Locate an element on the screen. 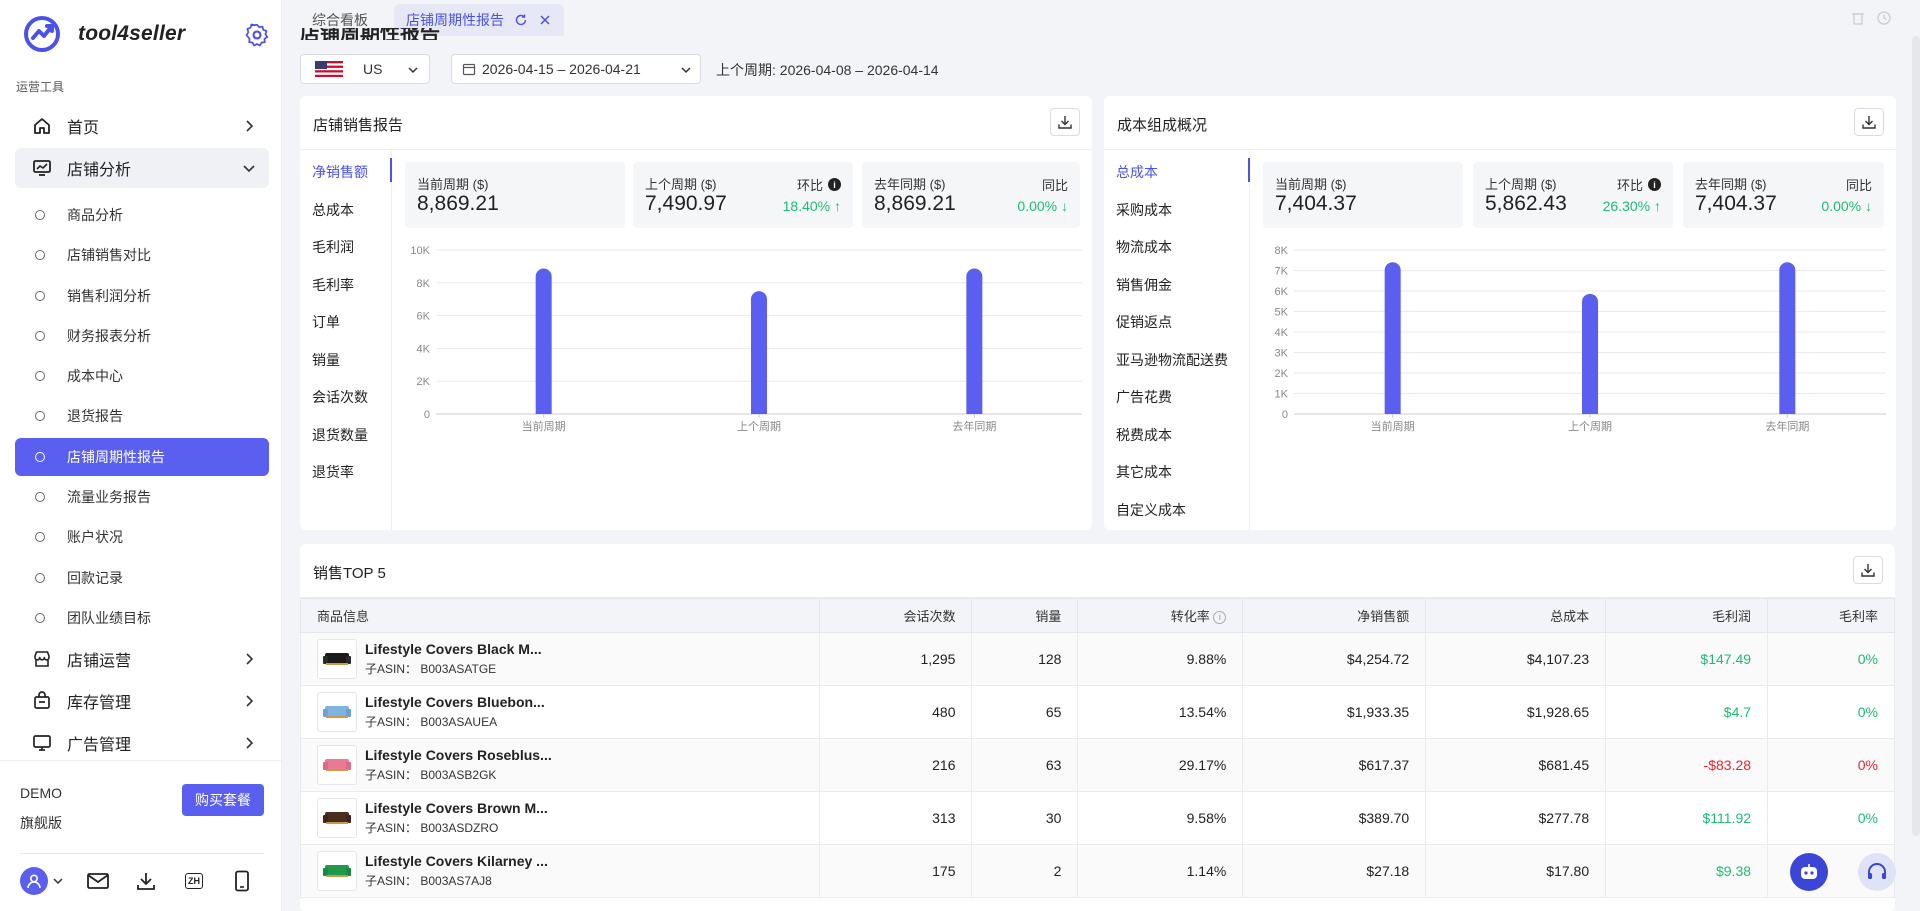 The image size is (1920, 911). tab-periodic-report: 店铺周期性报告 is located at coordinates (479, 20).